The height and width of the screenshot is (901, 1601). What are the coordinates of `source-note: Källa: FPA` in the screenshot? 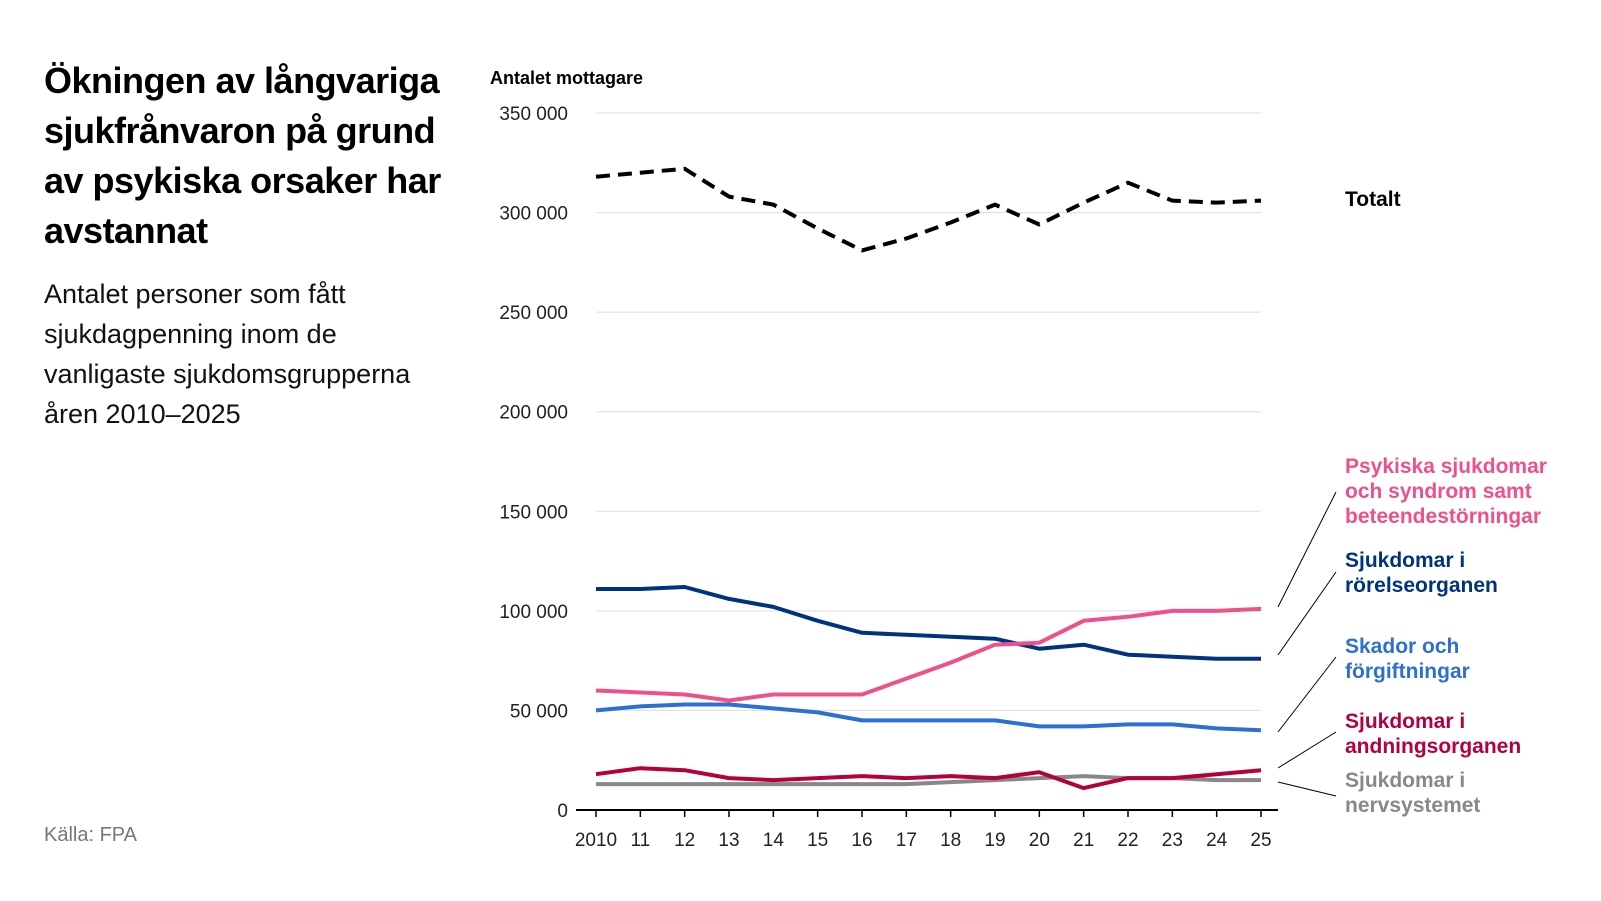 It's located at (90, 835).